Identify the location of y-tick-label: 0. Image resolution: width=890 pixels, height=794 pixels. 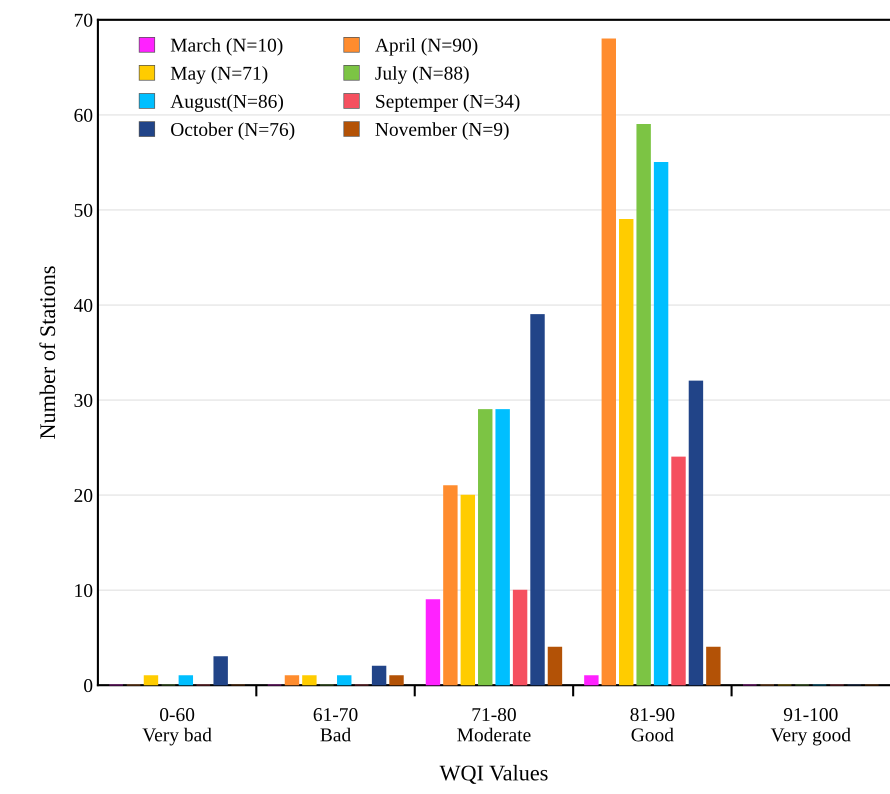
(88, 685).